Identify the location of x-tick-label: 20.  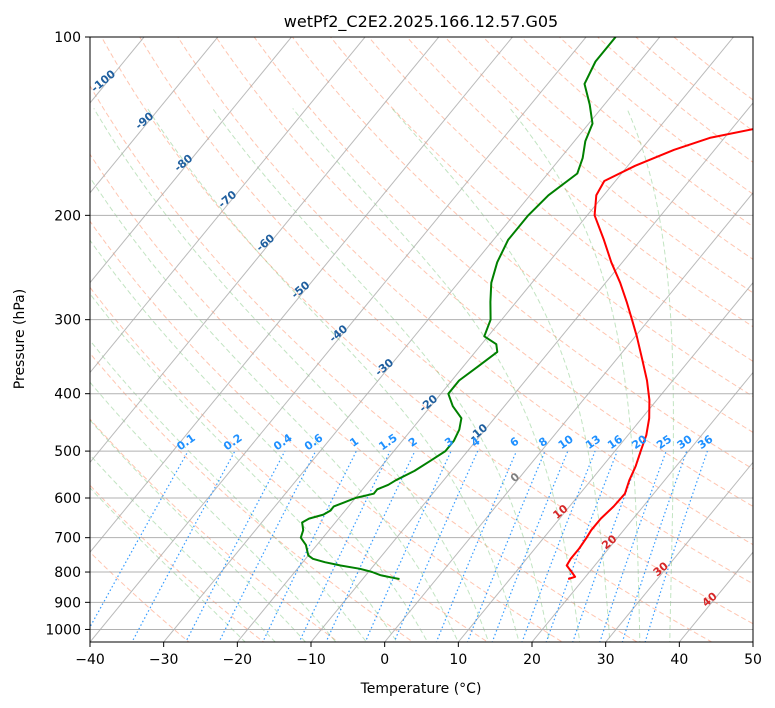
(532, 660).